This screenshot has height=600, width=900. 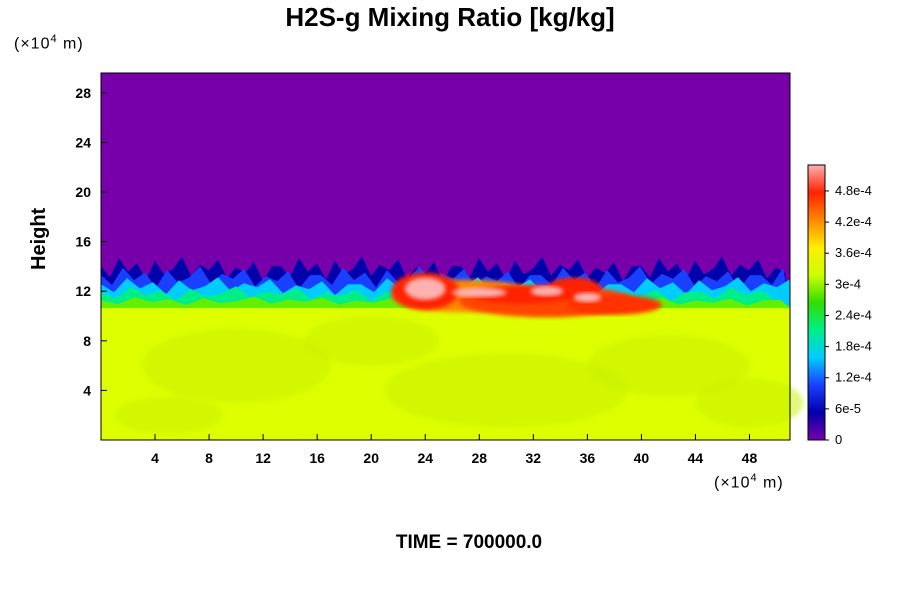 What do you see at coordinates (853, 346) in the screenshot?
I see `colorbar-tick-label: 1.8e-4` at bounding box center [853, 346].